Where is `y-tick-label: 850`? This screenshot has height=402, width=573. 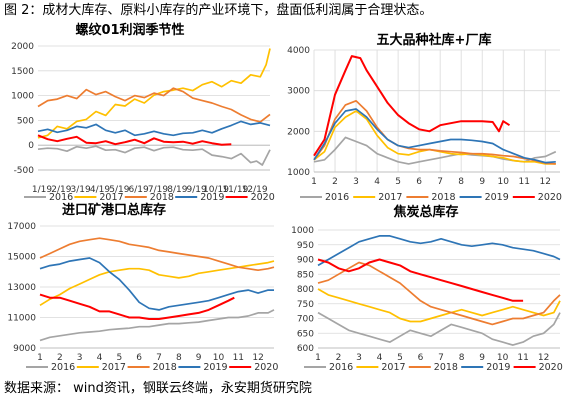 y-tick-label: 850 is located at coordinates (305, 275).